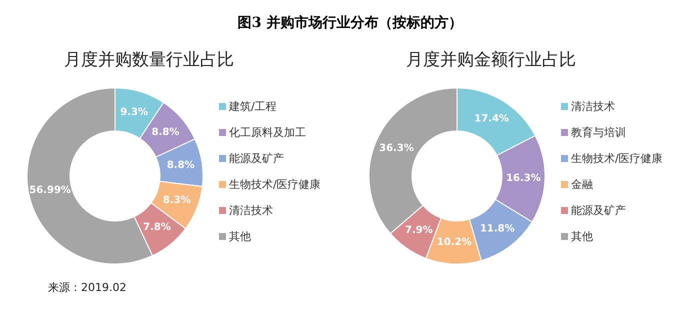 This screenshot has height=320, width=700. What do you see at coordinates (267, 132) in the screenshot?
I see `legend-label: 化工原料及加工` at bounding box center [267, 132].